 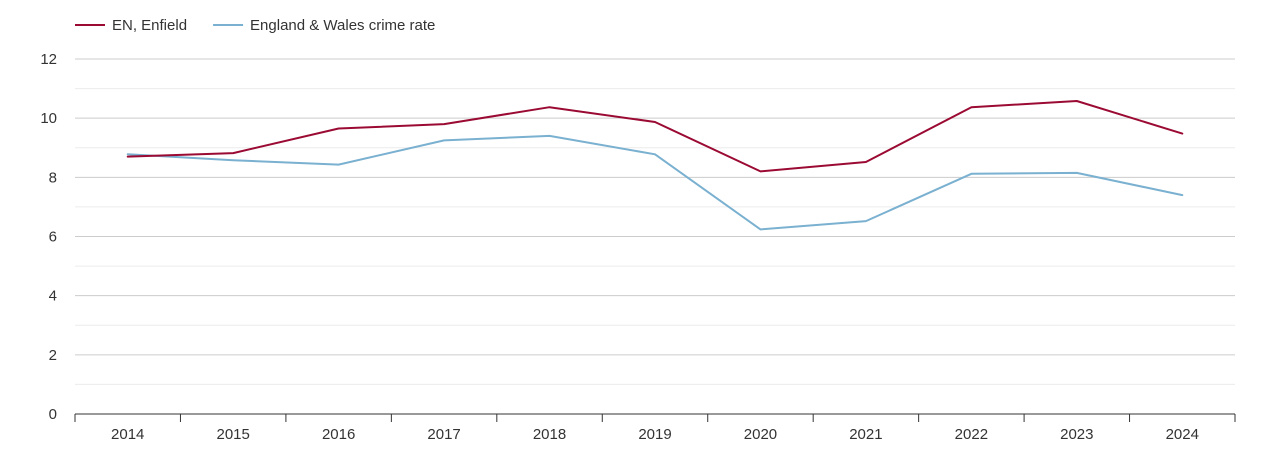 What do you see at coordinates (127, 434) in the screenshot?
I see `x-tick-label: 2014` at bounding box center [127, 434].